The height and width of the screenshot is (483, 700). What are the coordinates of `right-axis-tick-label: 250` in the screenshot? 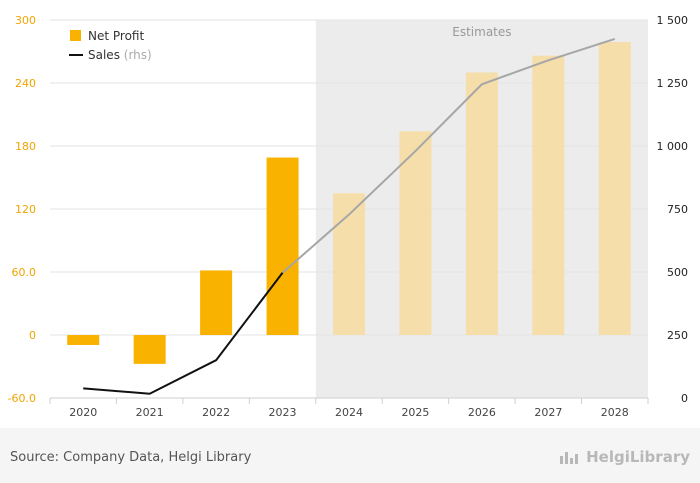 It's located at (677, 335).